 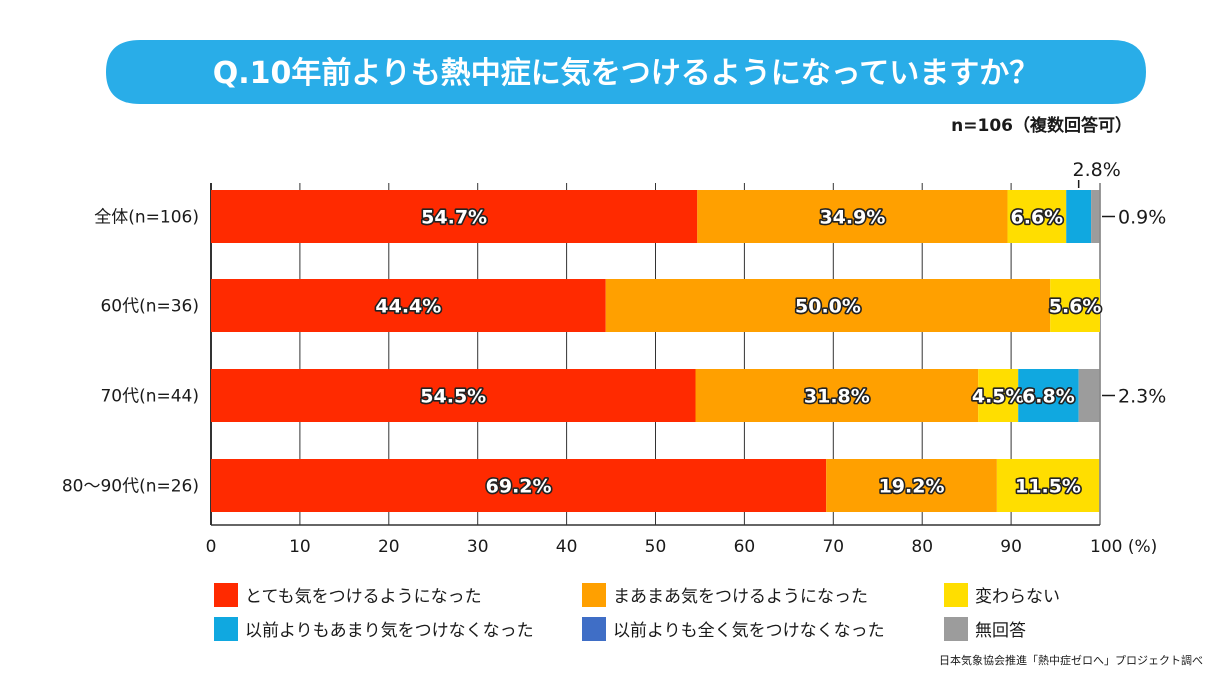 I want to click on data-label: 6.6%, so click(x=1037, y=218).